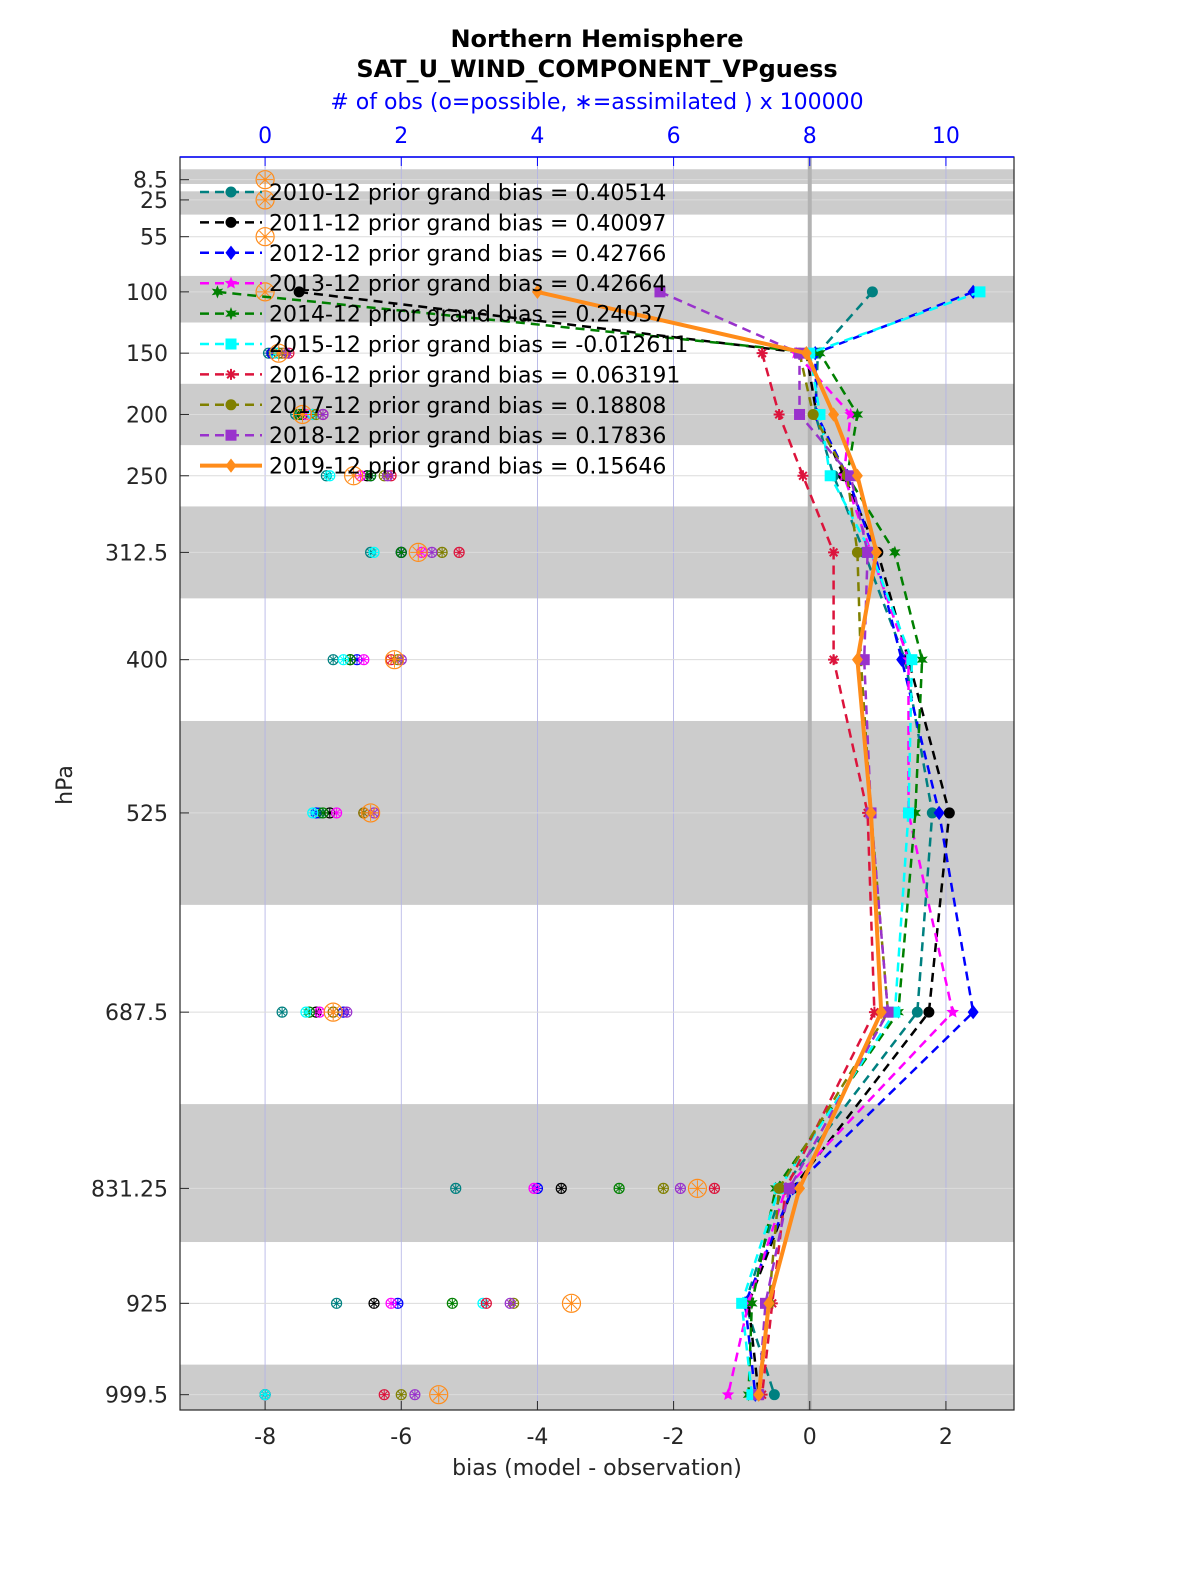 This screenshot has height=1575, width=1200. What do you see at coordinates (147, 1304) in the screenshot?
I see `y-tick-label: 925` at bounding box center [147, 1304].